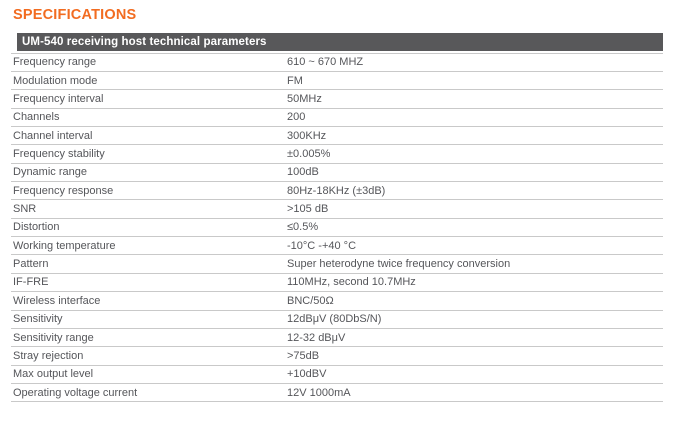  What do you see at coordinates (337, 118) in the screenshot?
I see `table-row: Channels 200` at bounding box center [337, 118].